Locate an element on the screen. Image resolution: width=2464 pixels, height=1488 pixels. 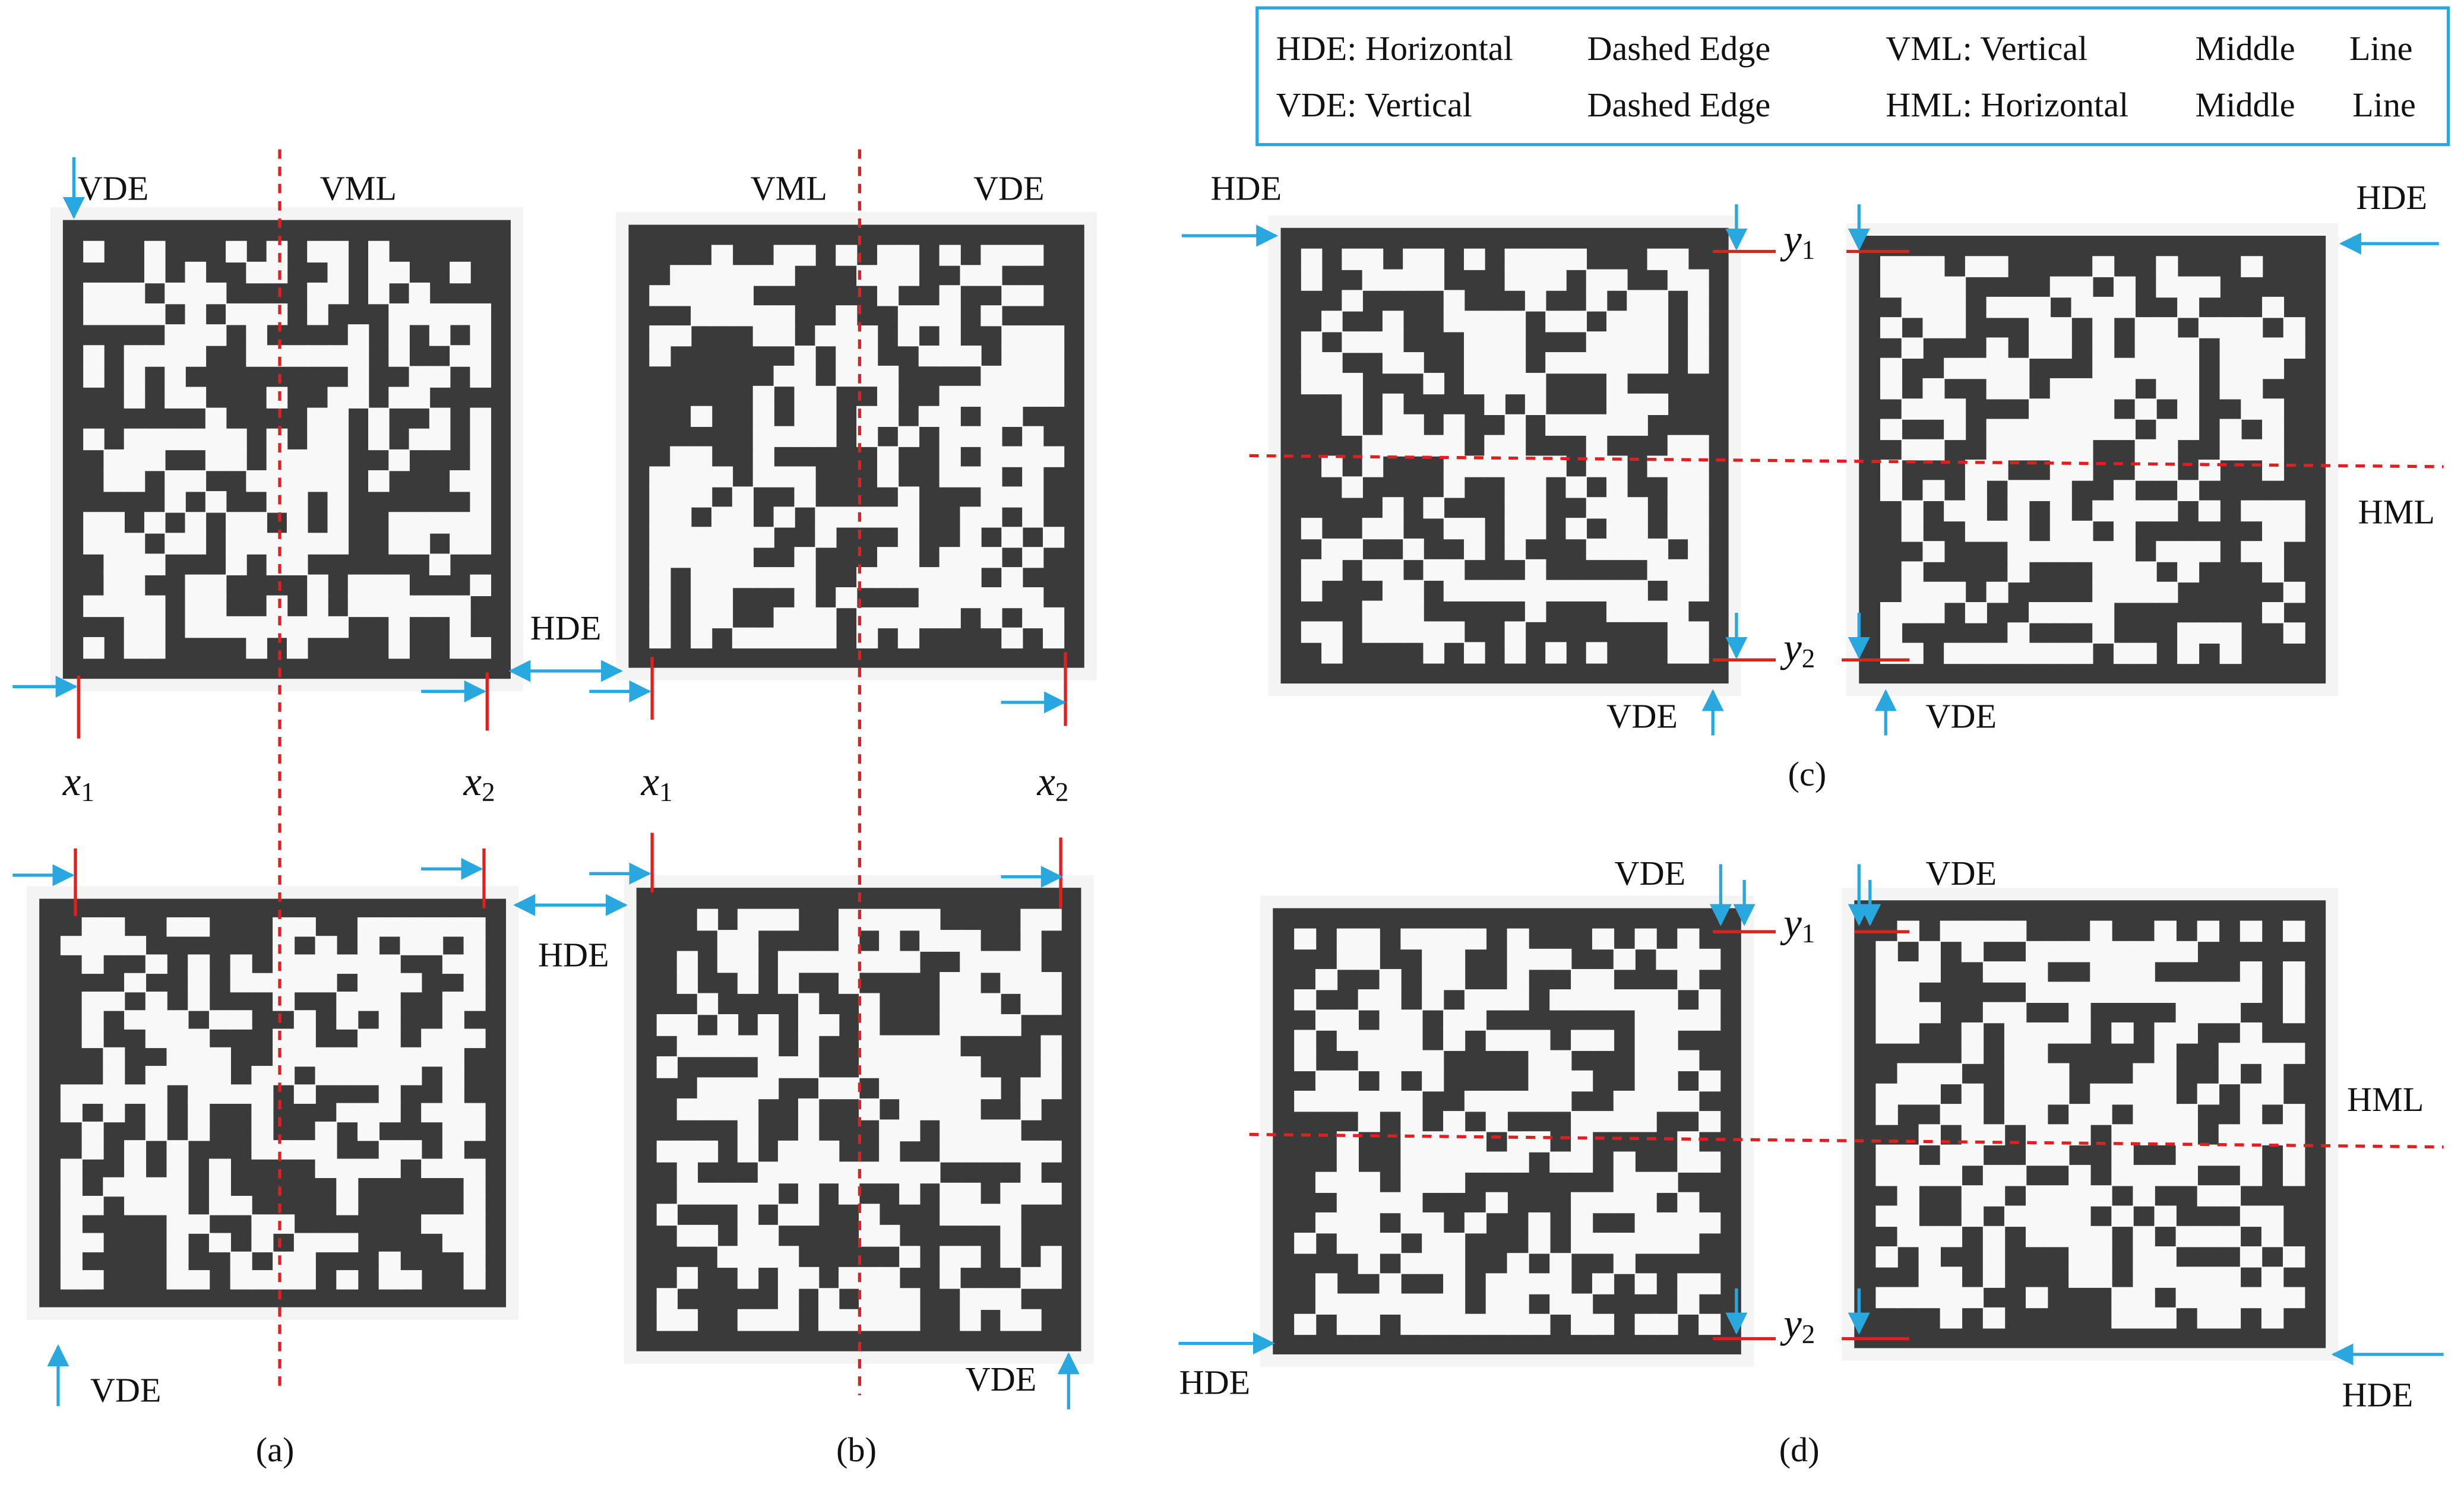
edge-label: VDE is located at coordinates (1642, 715).